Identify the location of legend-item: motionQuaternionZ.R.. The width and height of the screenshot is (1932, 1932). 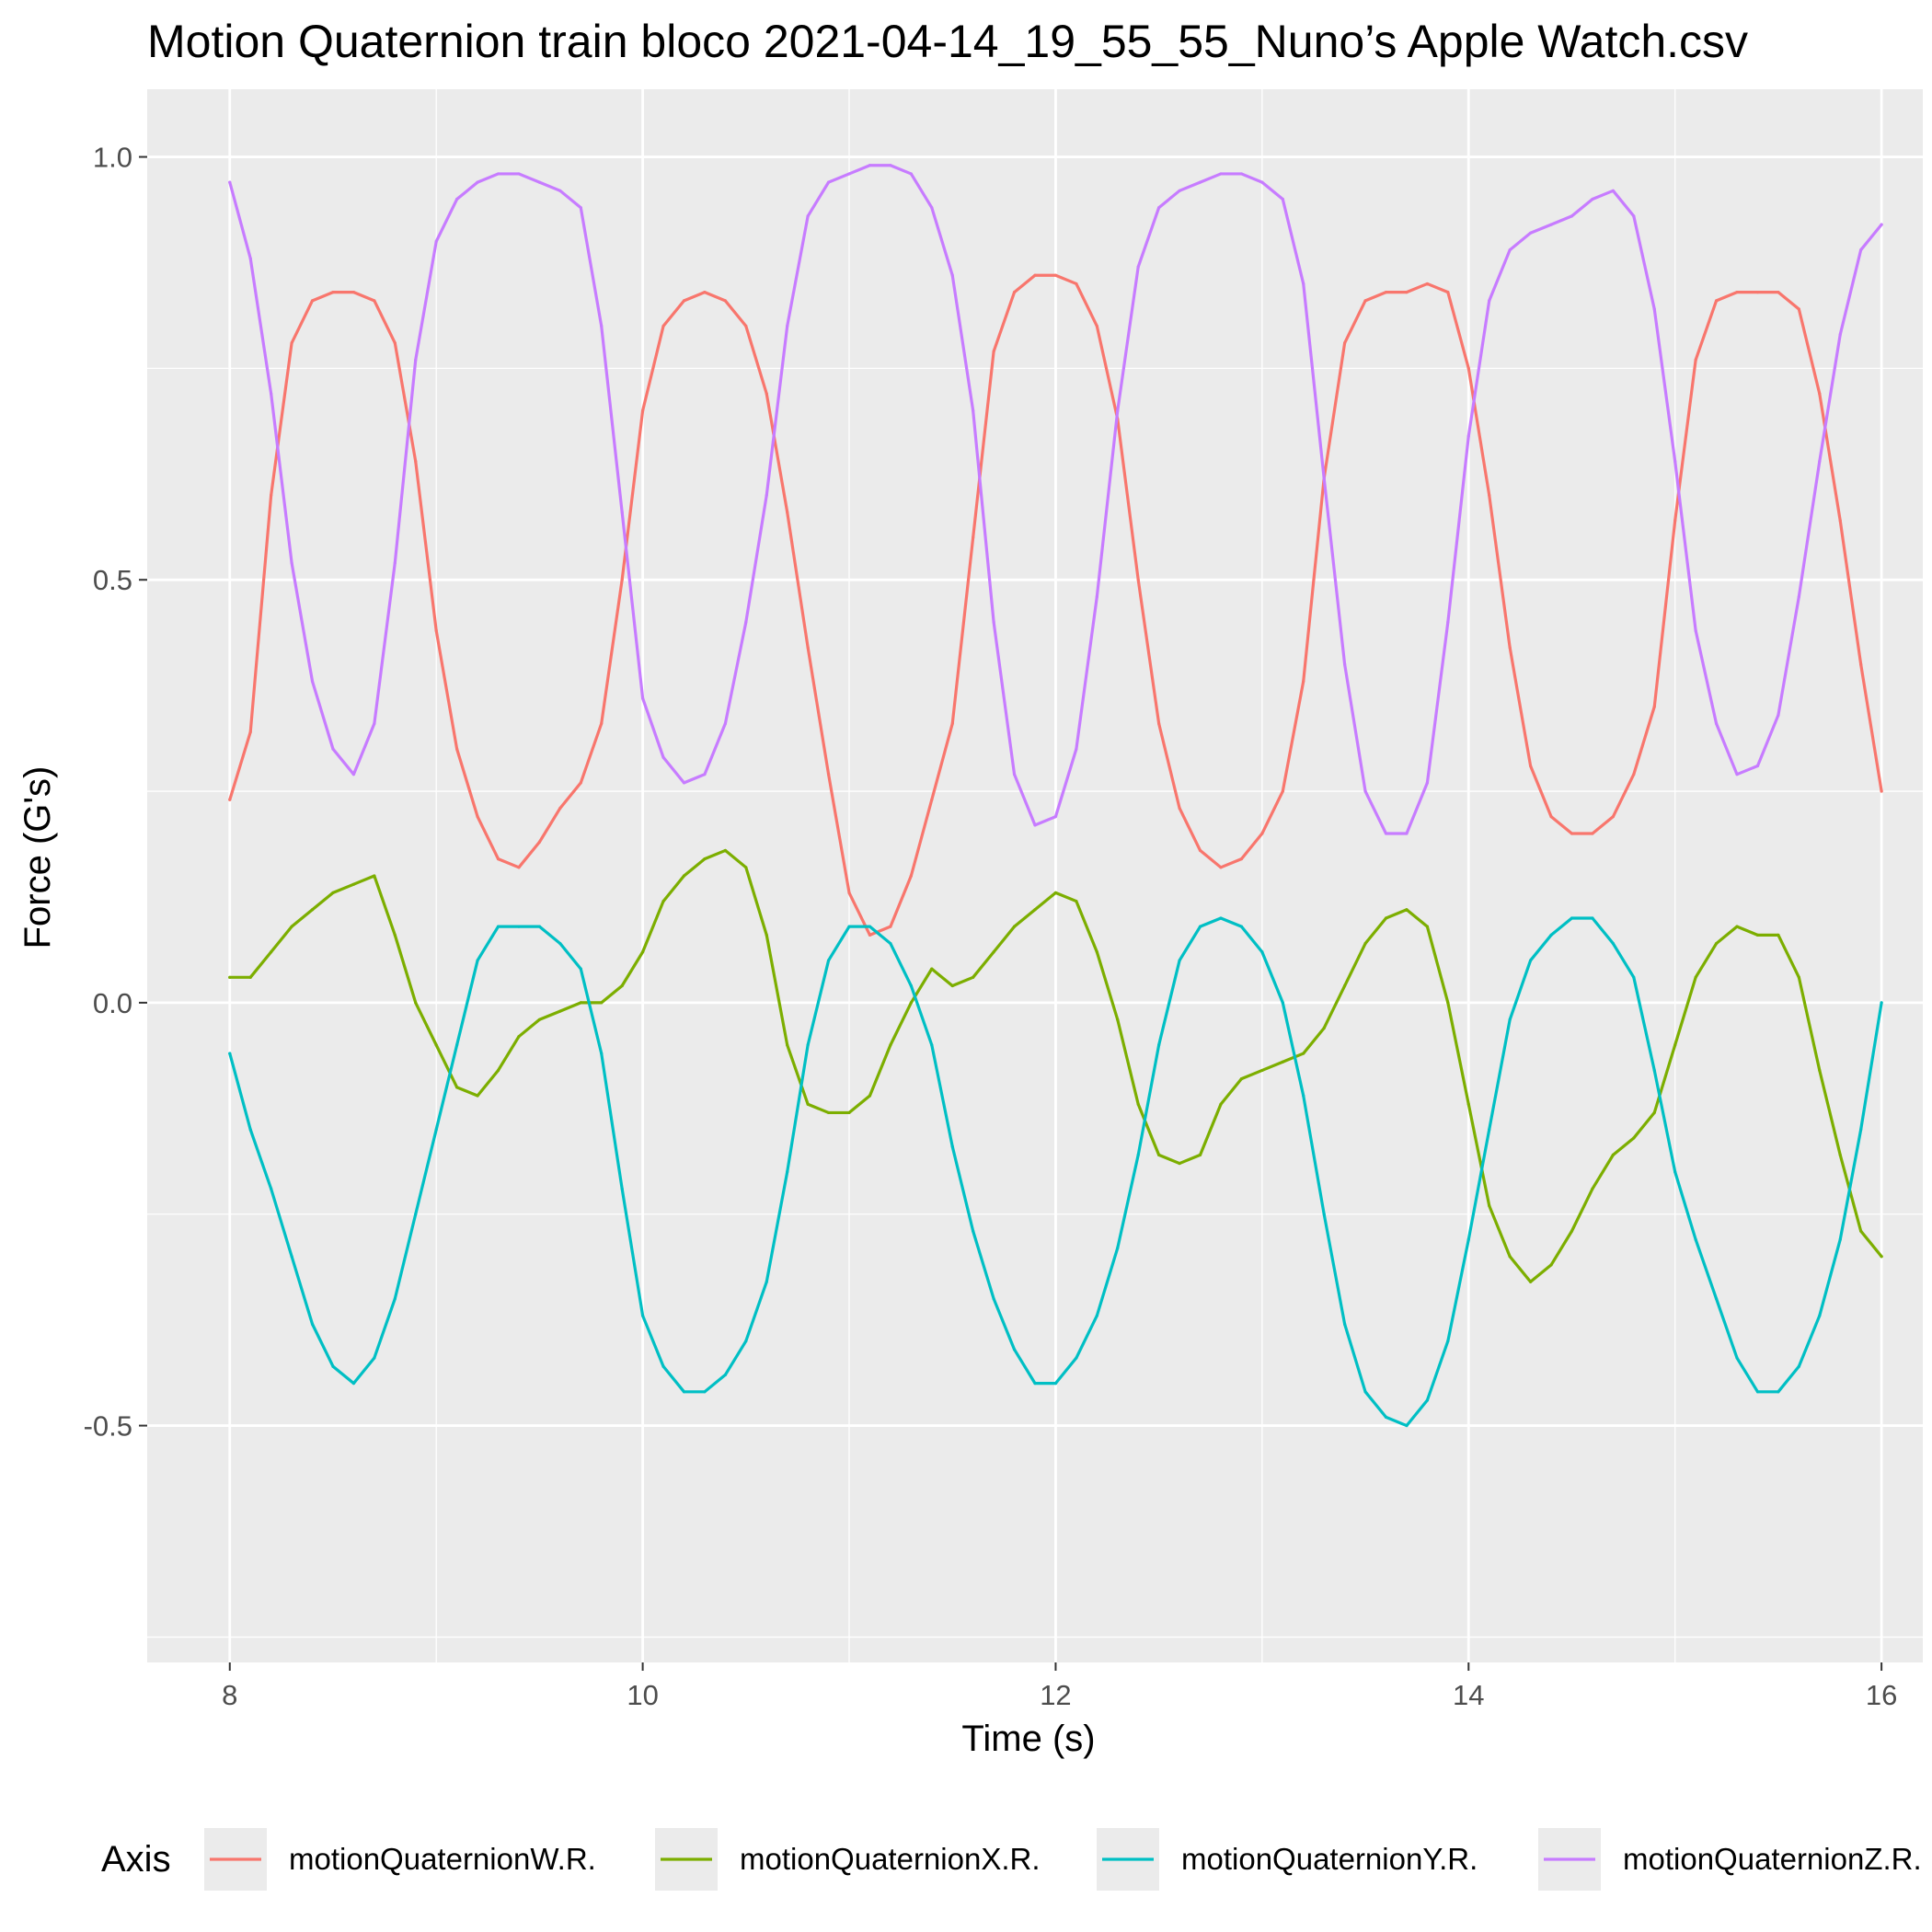
(1730, 1859).